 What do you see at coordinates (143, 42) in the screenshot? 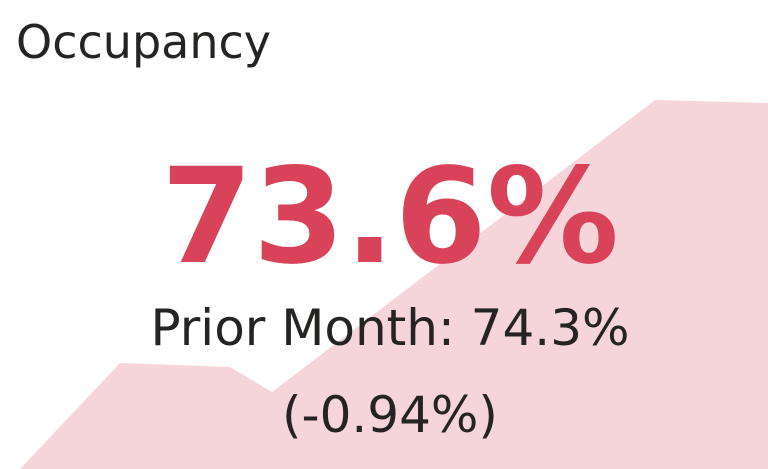
I see `card-title: Occupancy` at bounding box center [143, 42].